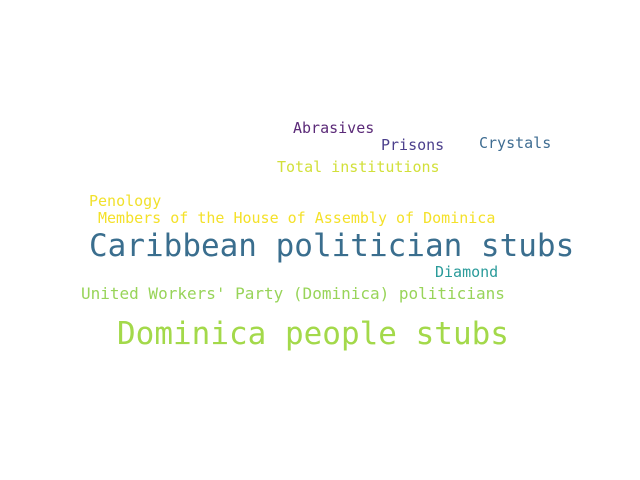  I want to click on word-diamond: Diamond, so click(467, 272).